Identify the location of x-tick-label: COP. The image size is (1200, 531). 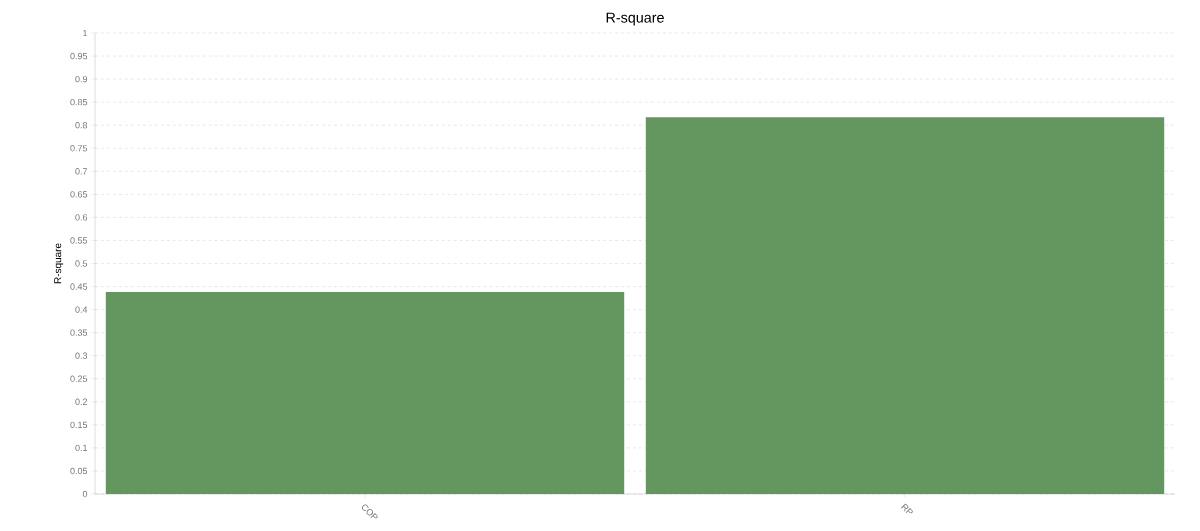
(370, 511).